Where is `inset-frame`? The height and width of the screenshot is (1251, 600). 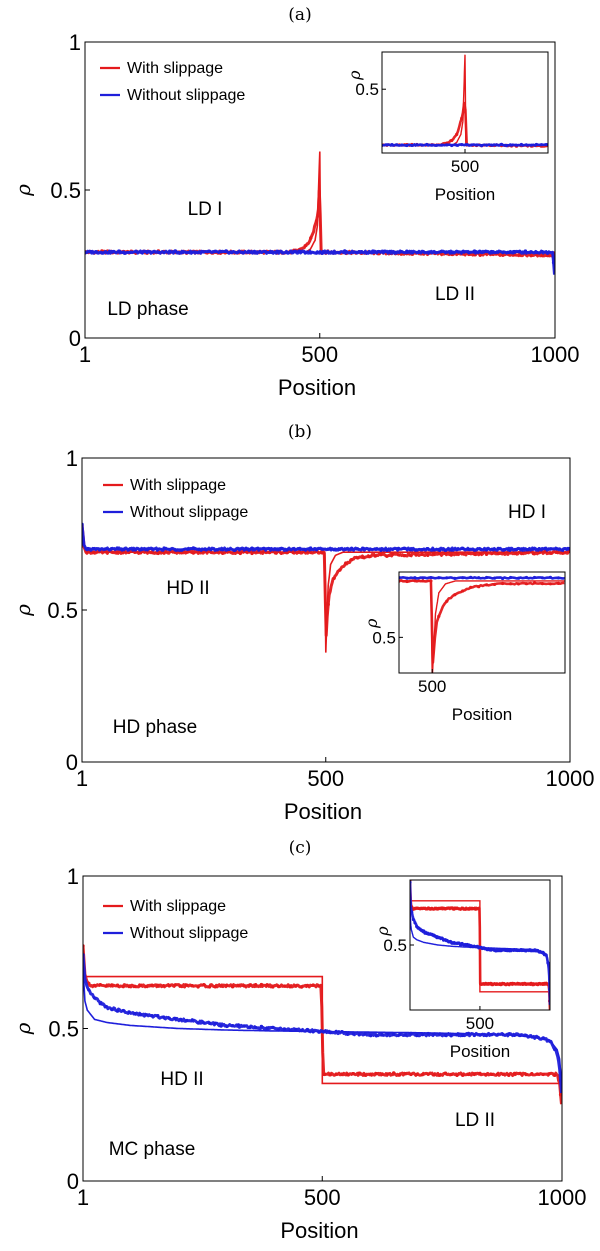
inset-frame is located at coordinates (482, 622).